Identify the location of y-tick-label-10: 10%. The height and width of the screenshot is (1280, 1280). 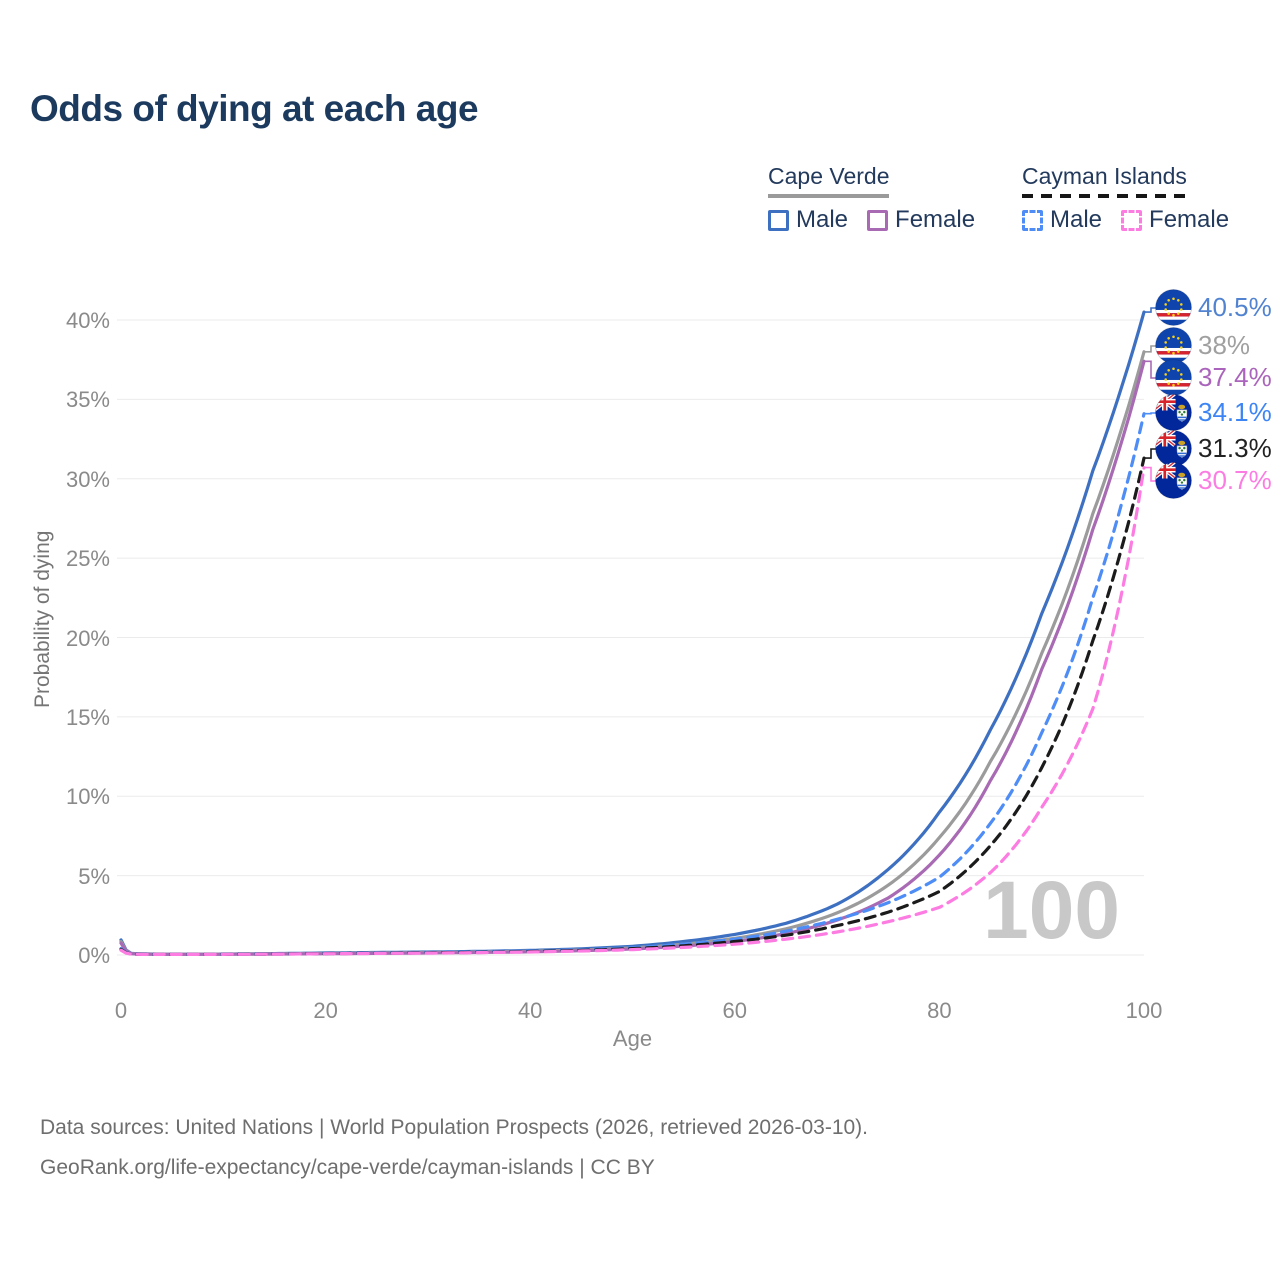
(87, 797).